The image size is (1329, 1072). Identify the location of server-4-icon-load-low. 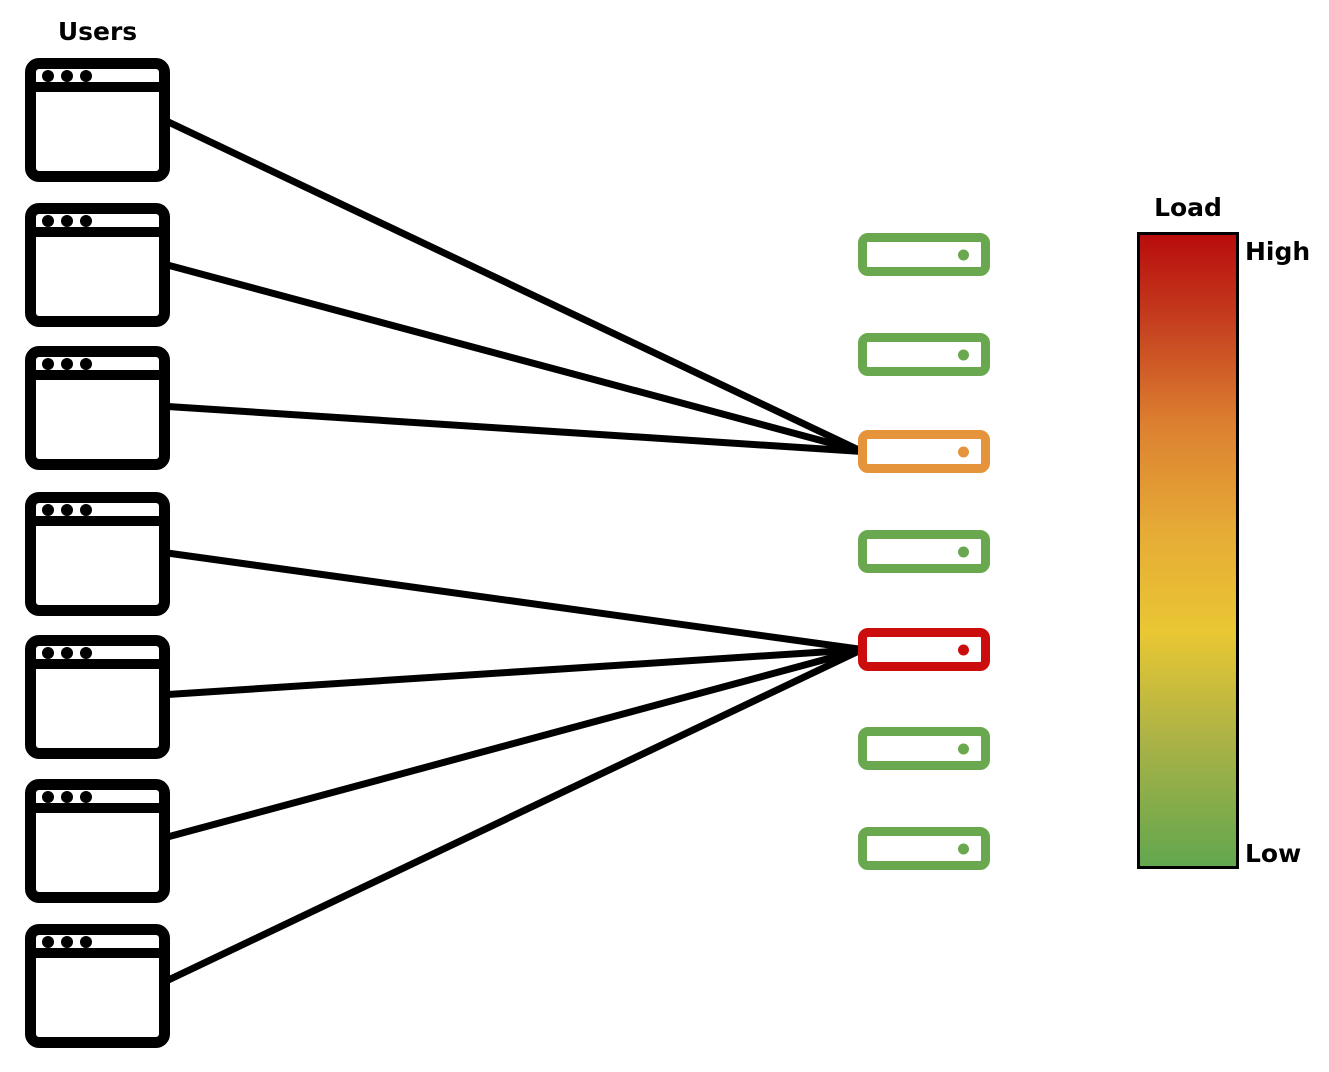
(924, 551).